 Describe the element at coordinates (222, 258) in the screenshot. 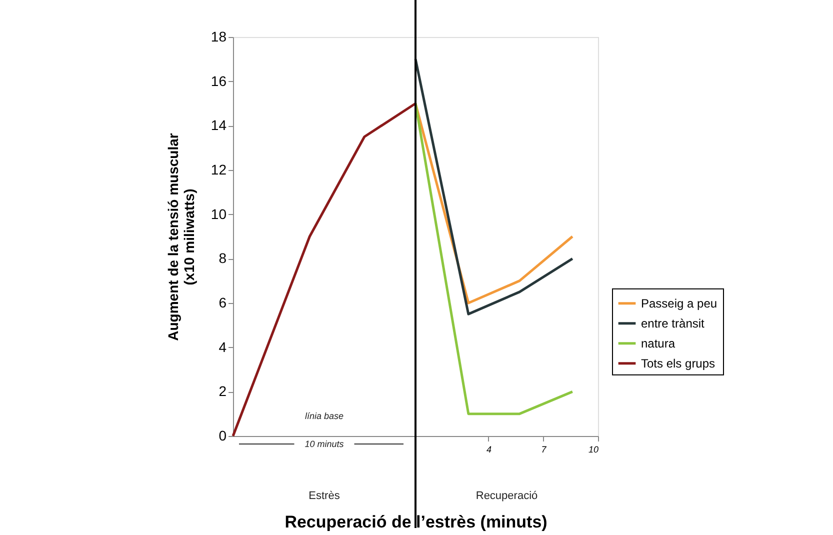

I see `y-tick-label: 8` at that location.